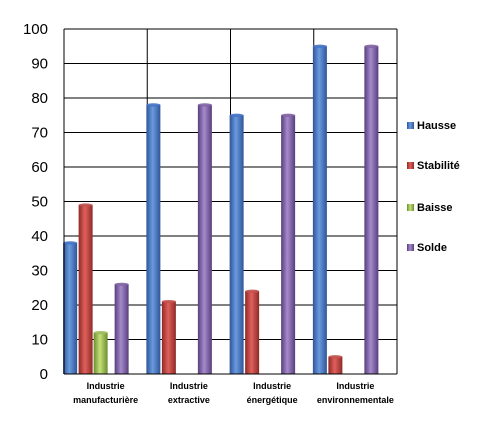 Image resolution: width=483 pixels, height=428 pixels. What do you see at coordinates (44, 374) in the screenshot?
I see `y-tick-label: 0` at bounding box center [44, 374].